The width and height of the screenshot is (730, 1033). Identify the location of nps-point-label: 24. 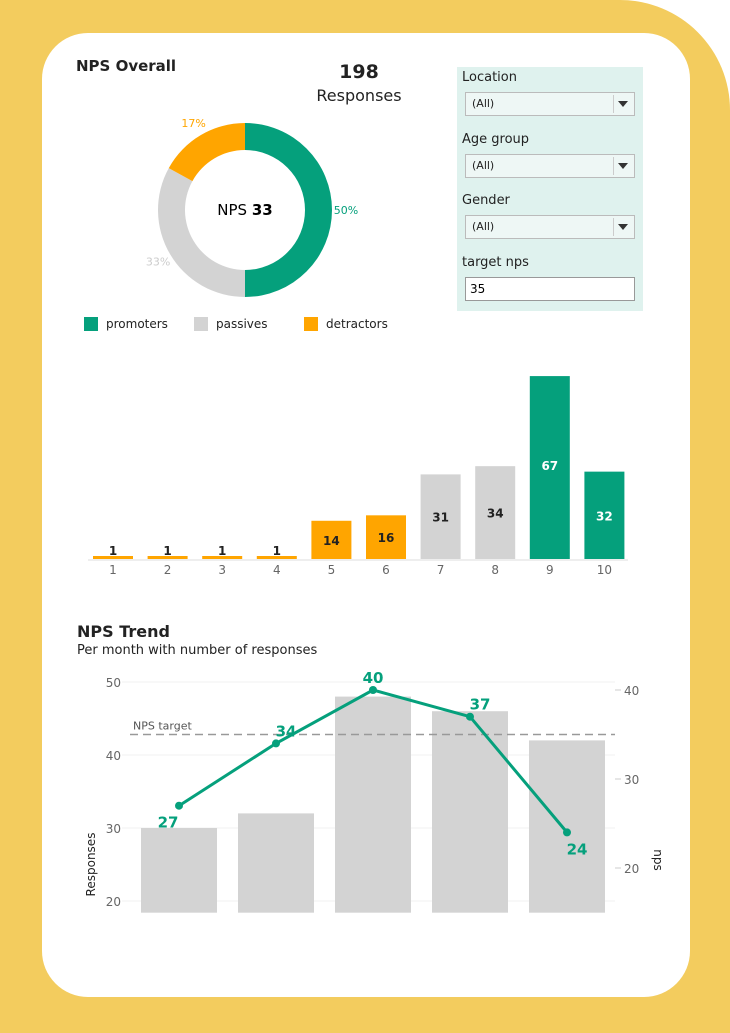
(577, 849).